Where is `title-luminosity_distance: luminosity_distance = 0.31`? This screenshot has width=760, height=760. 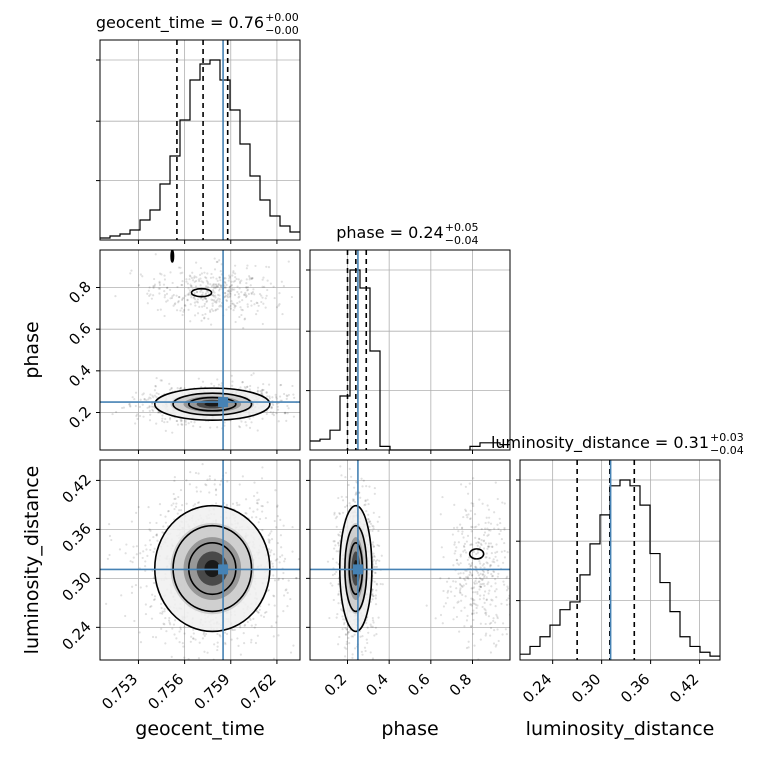
title-luminosity_distance: luminosity_distance = 0.31 is located at coordinates (600, 443).